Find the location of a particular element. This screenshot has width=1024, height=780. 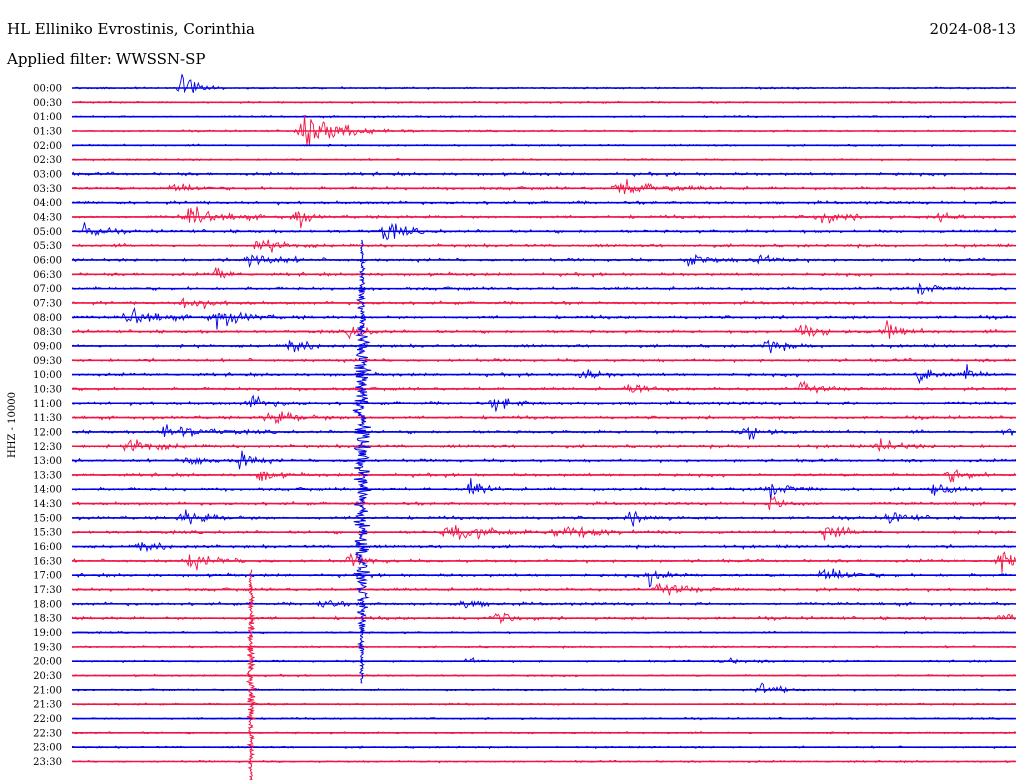

time-tick-label: 15:00 is located at coordinates (47, 518).